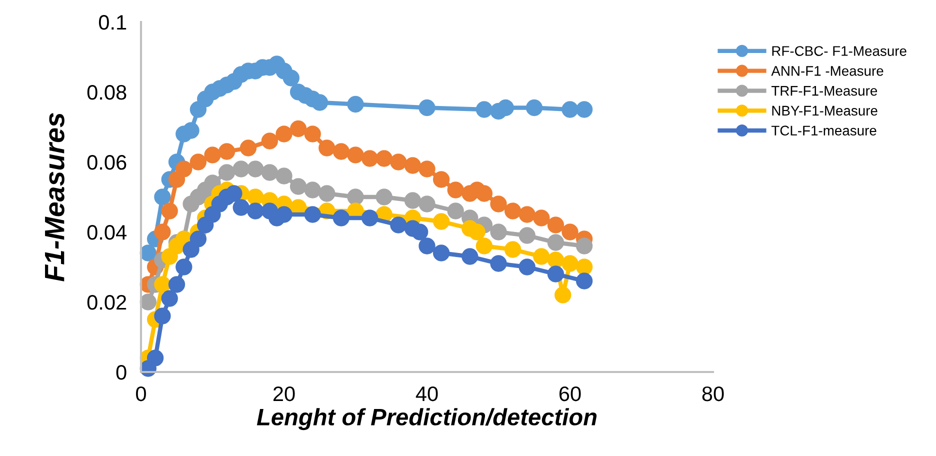 Image resolution: width=936 pixels, height=456 pixels. Describe the element at coordinates (827, 71) in the screenshot. I see `legend-label: ANN-F1 -Measure` at that location.